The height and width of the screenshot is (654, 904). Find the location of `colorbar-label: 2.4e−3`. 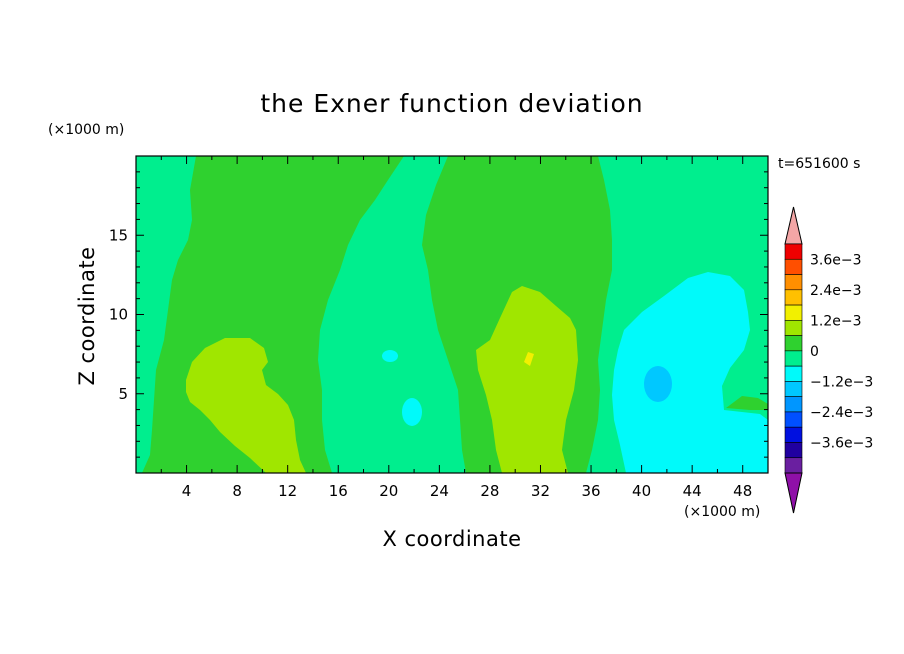

colorbar-label: 2.4e−3 is located at coordinates (836, 291).